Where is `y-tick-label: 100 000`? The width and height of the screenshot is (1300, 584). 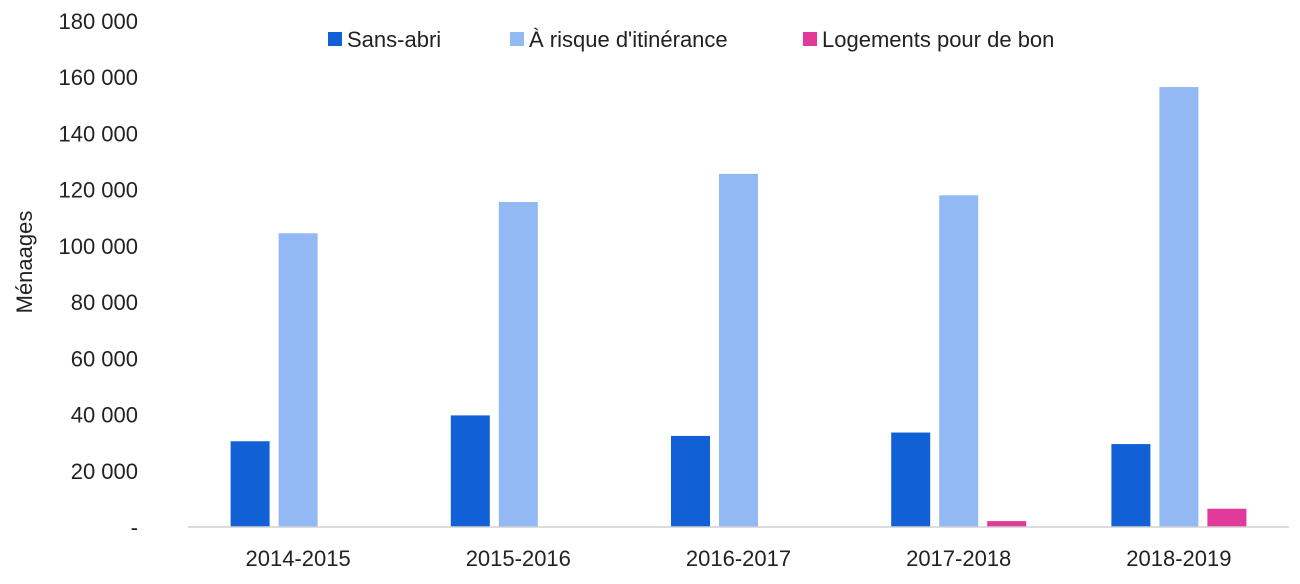
y-tick-label: 100 000 is located at coordinates (98, 246).